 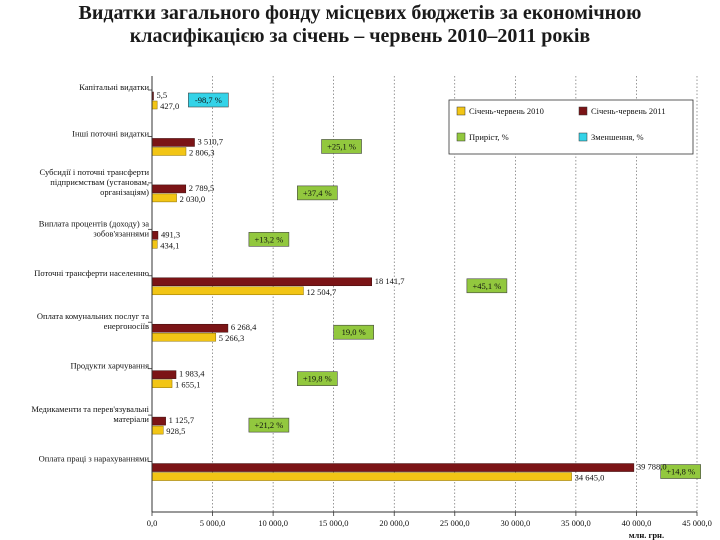 What do you see at coordinates (617, 137) in the screenshot?
I see `legend-label: Зменшення, %` at bounding box center [617, 137].